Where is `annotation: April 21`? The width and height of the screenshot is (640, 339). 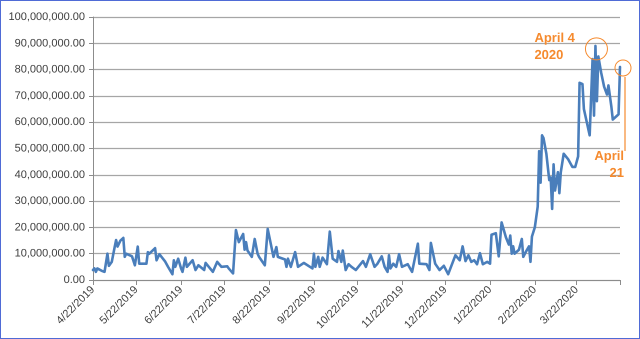
annotation: April 21 is located at coordinates (608, 163).